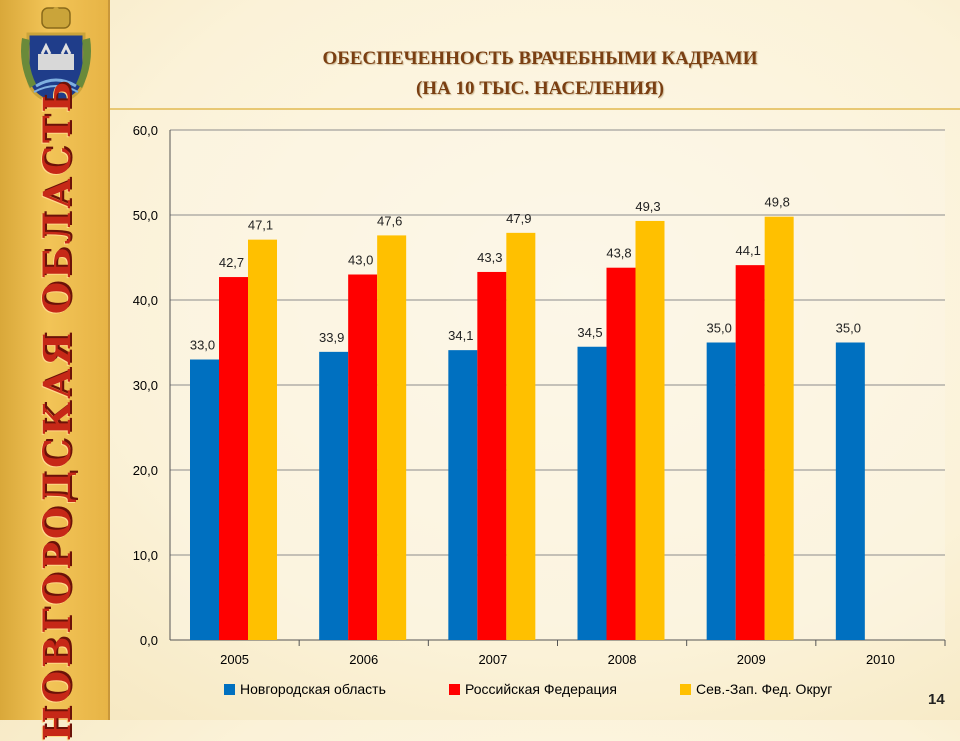 This screenshot has width=960, height=741. What do you see at coordinates (145, 215) in the screenshot?
I see `y-tick-label: 50,0` at bounding box center [145, 215].